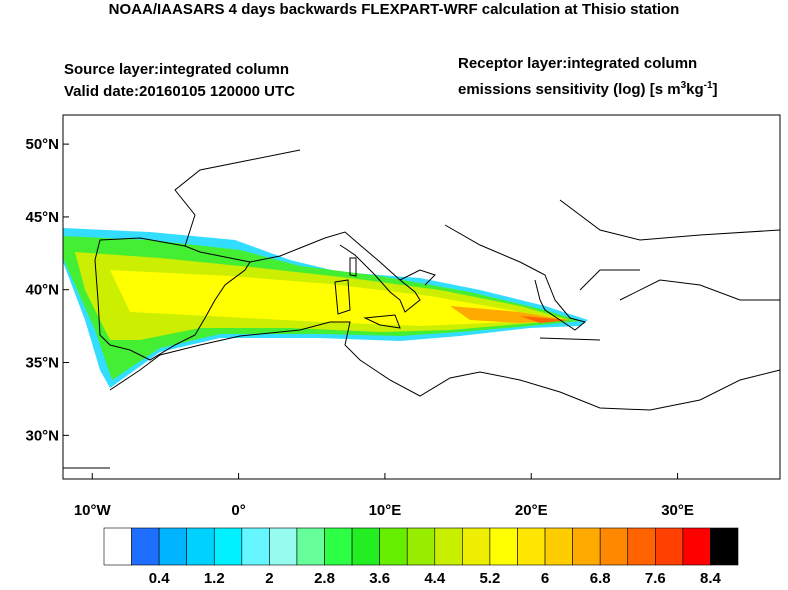 This screenshot has width=788, height=590. I want to click on colorbar-label: 2, so click(269, 577).